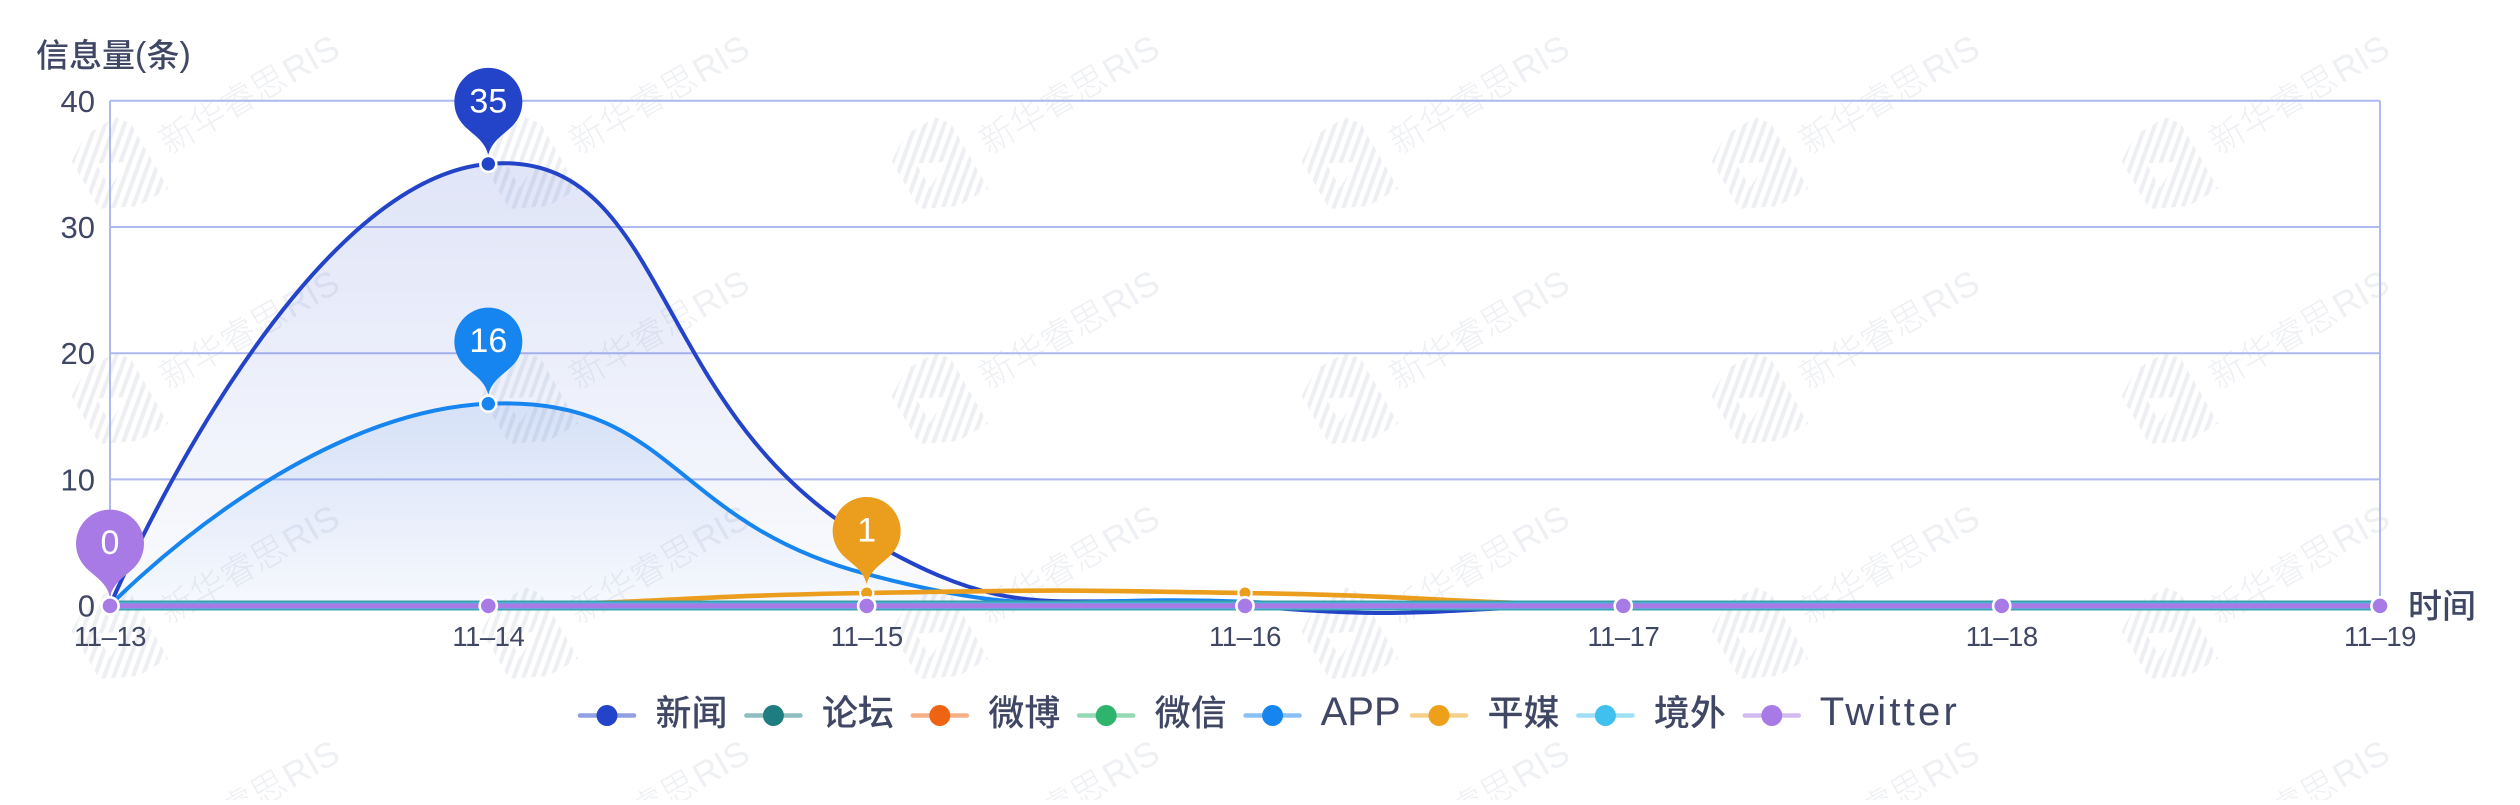 The height and width of the screenshot is (805, 2520). I want to click on svg-text: 11–18, so click(2002, 636).